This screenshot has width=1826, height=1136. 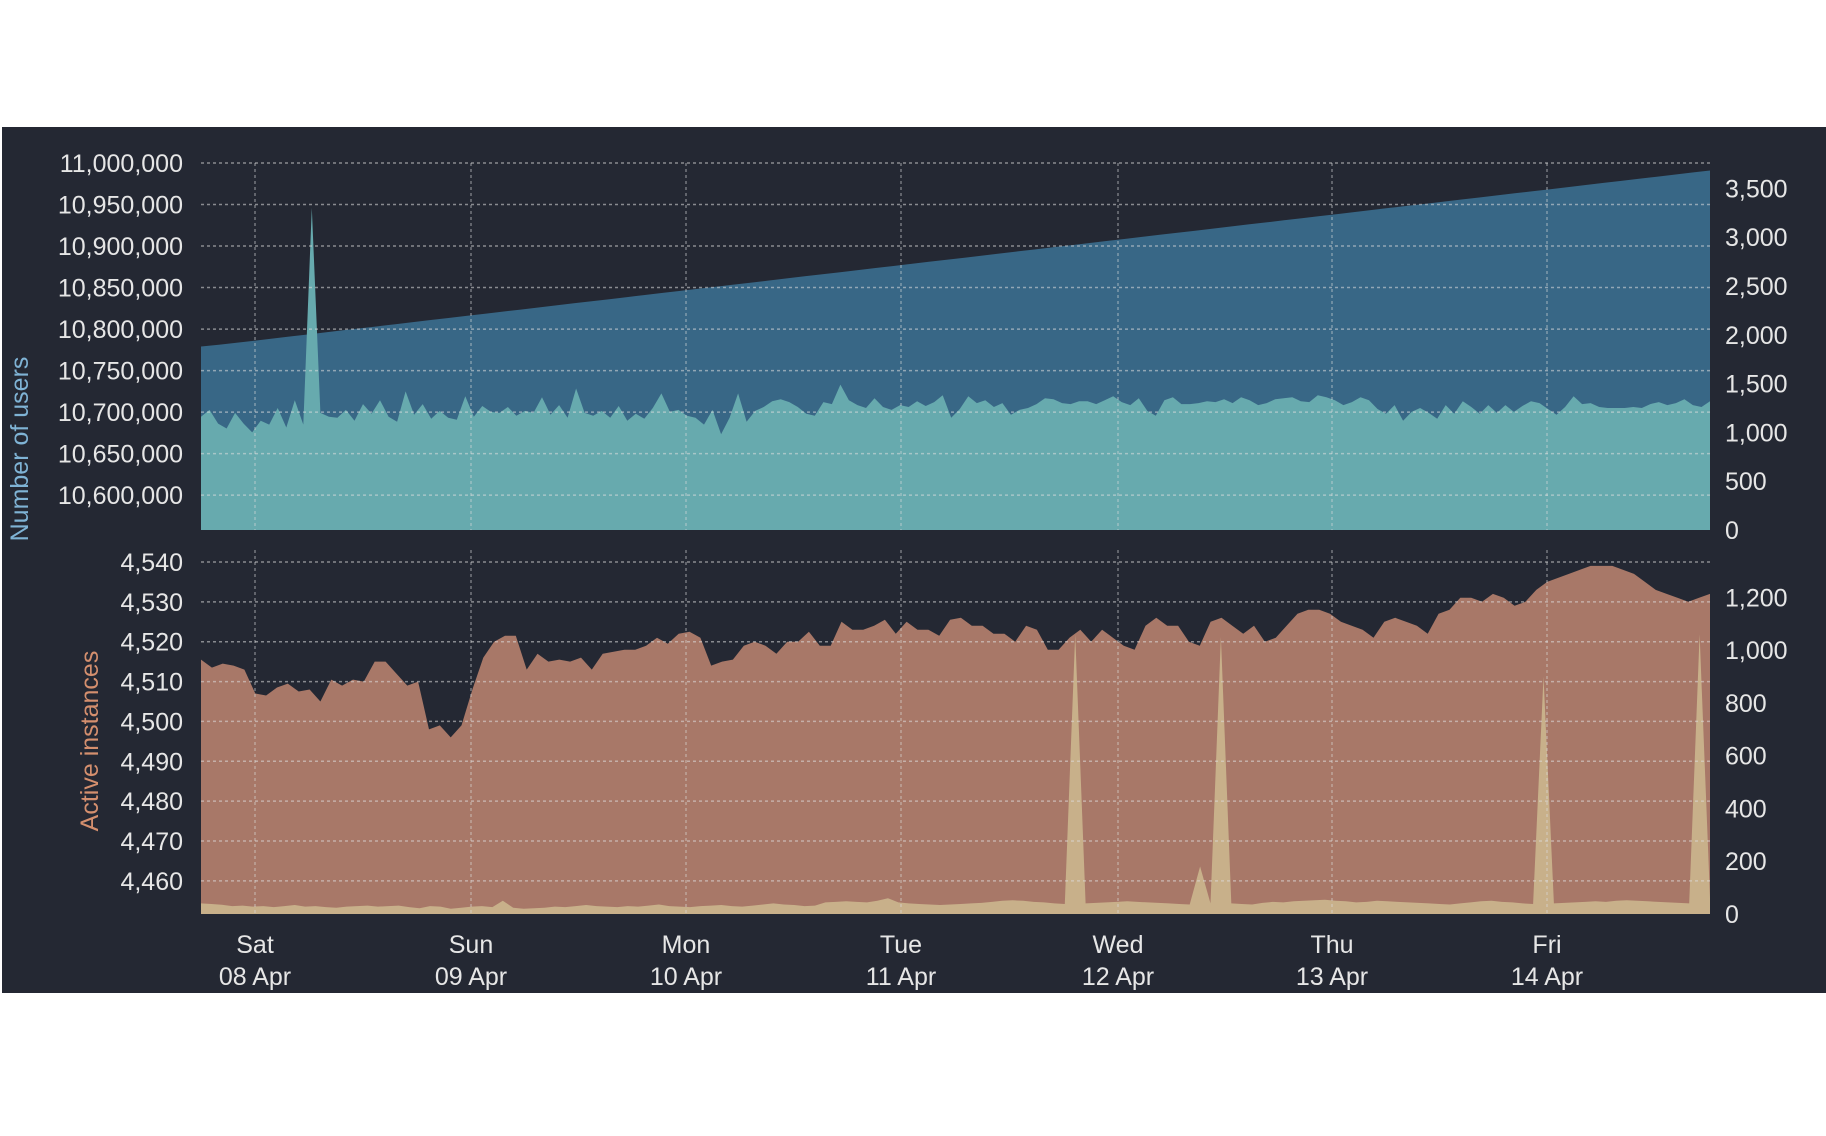 I want to click on instances-y-tick: 4,490, so click(x=151, y=762).